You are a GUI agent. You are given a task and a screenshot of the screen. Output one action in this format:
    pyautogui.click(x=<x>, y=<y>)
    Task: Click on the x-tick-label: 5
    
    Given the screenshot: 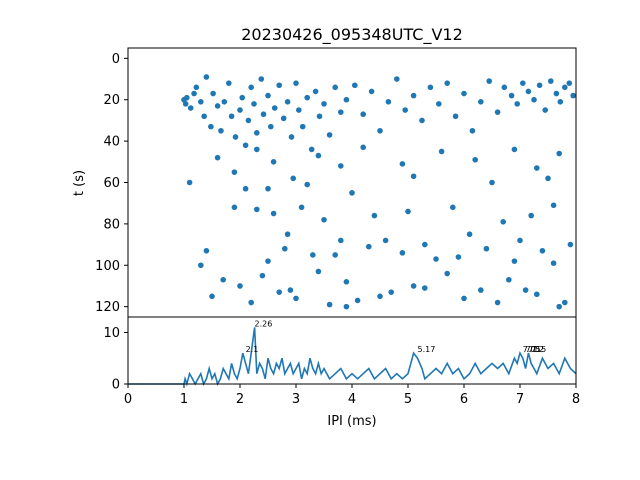 What is the action you would take?
    pyautogui.click(x=408, y=399)
    